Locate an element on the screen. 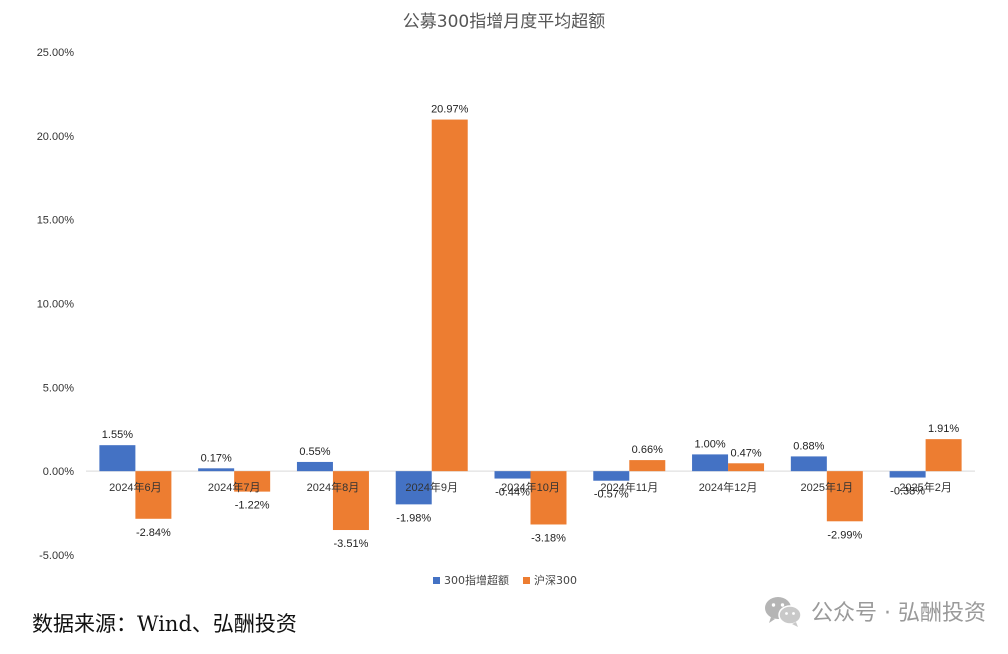  data-label: -3.51% is located at coordinates (351, 544).